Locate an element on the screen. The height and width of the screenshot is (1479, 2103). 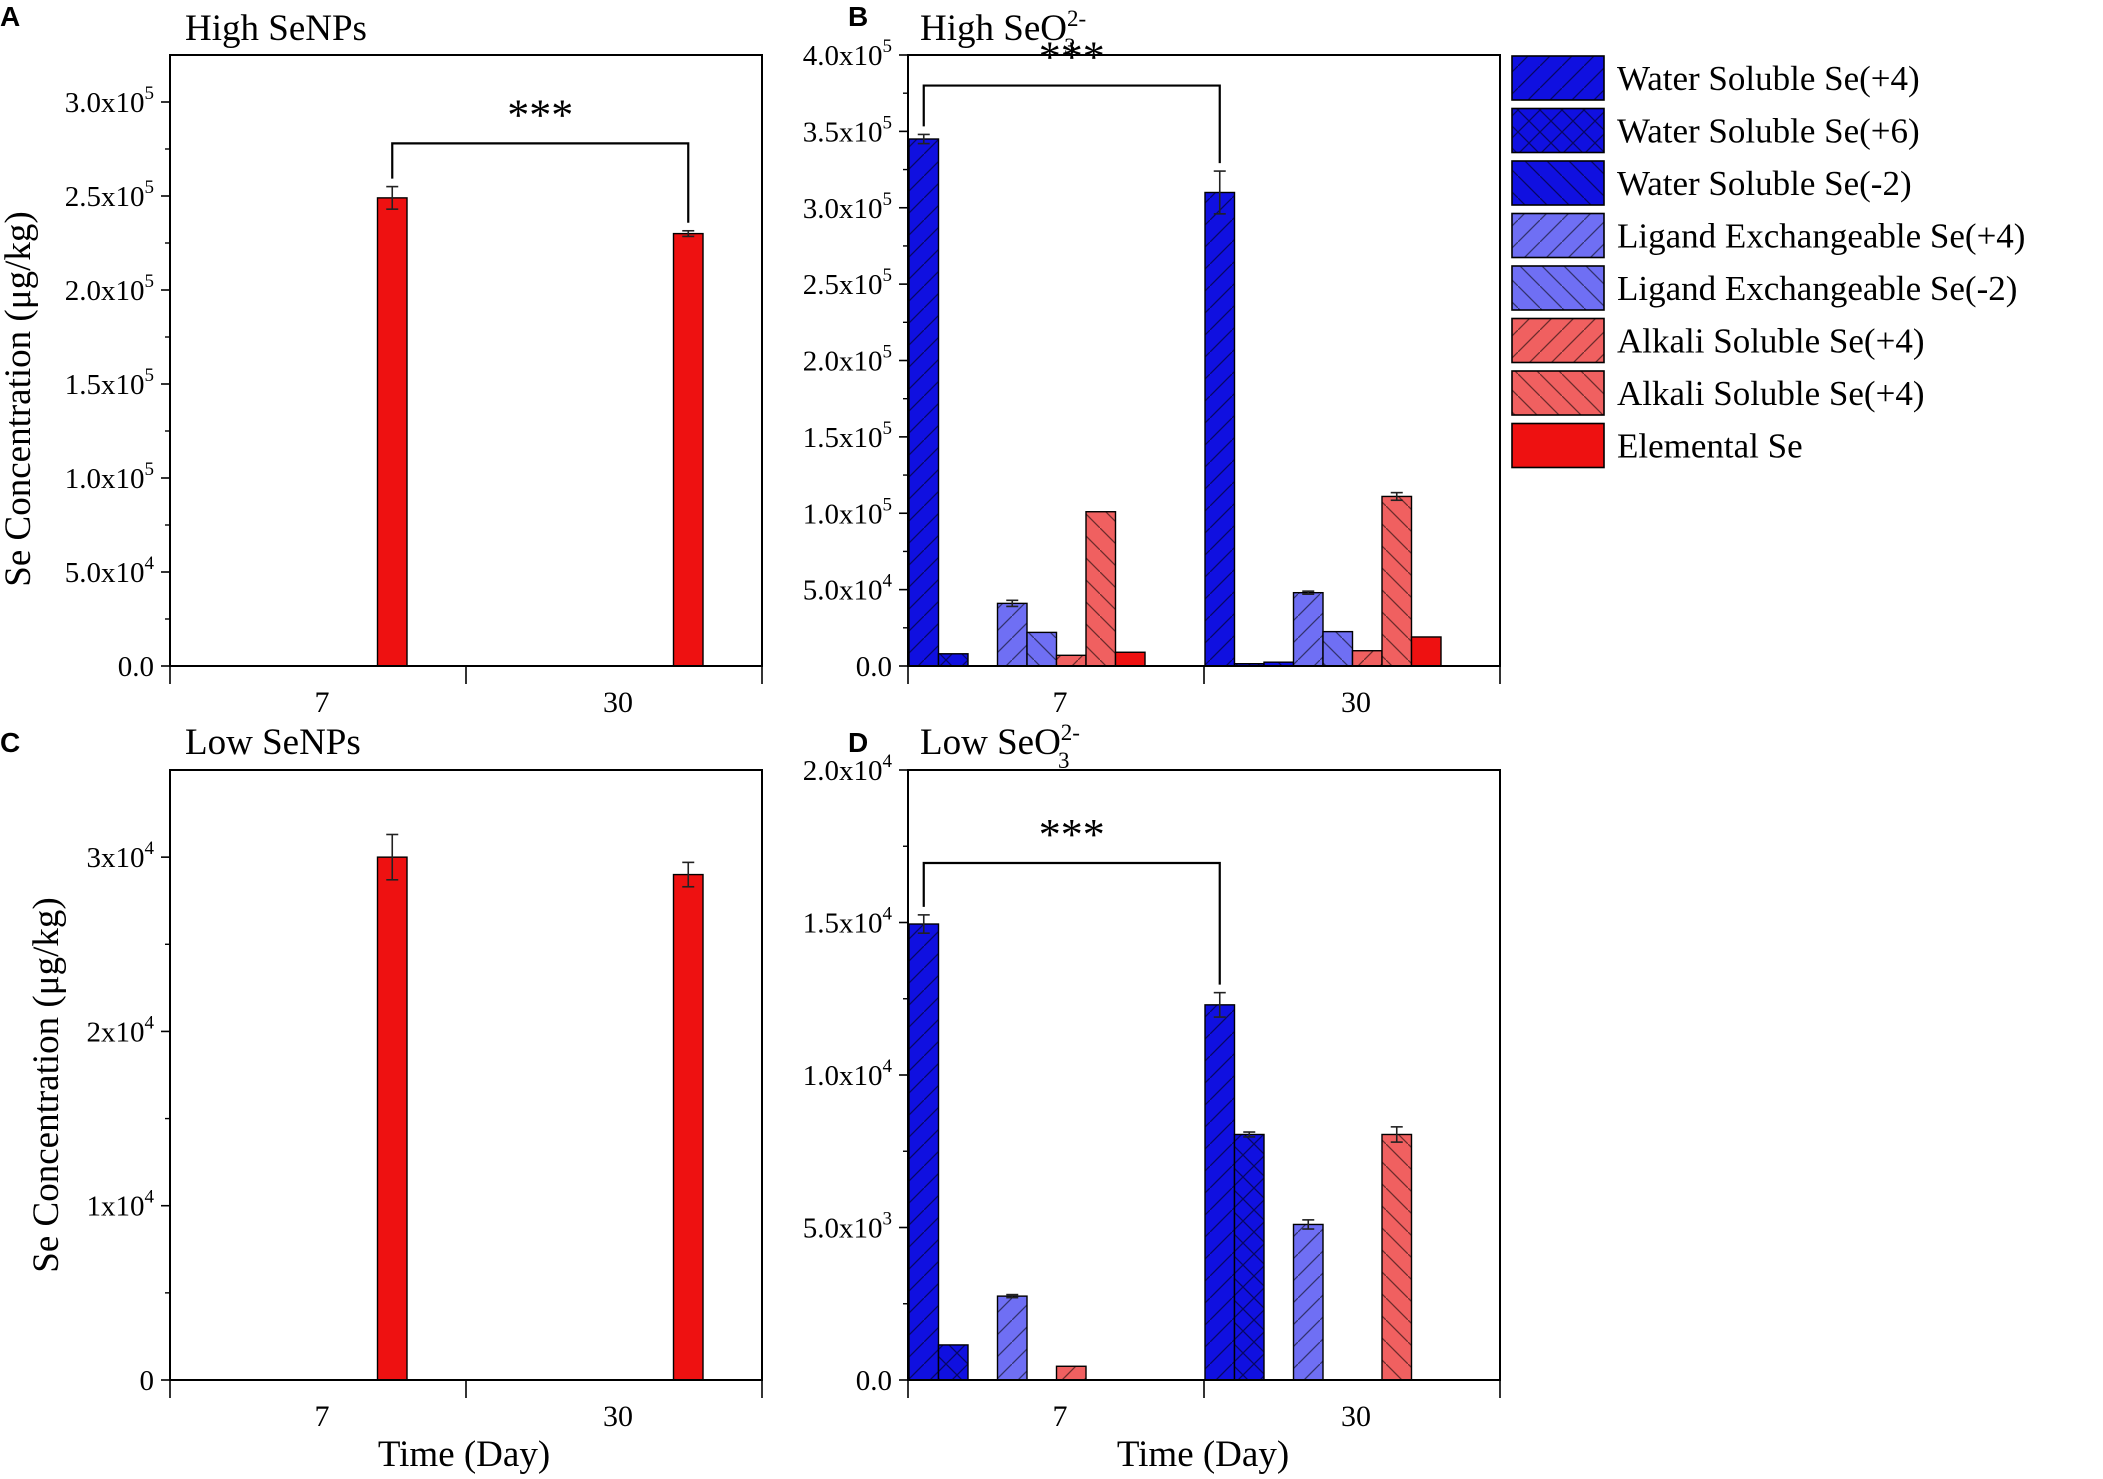
legend-label: Water Soluble Se(-2) is located at coordinates (1764, 183).